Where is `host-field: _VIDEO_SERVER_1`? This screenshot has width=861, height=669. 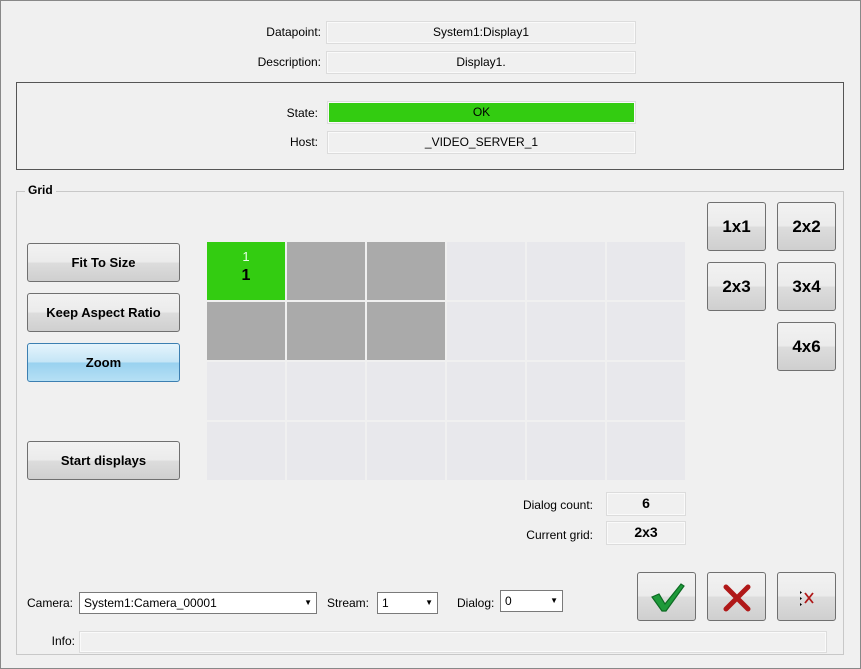
host-field: _VIDEO_SERVER_1 is located at coordinates (481, 142).